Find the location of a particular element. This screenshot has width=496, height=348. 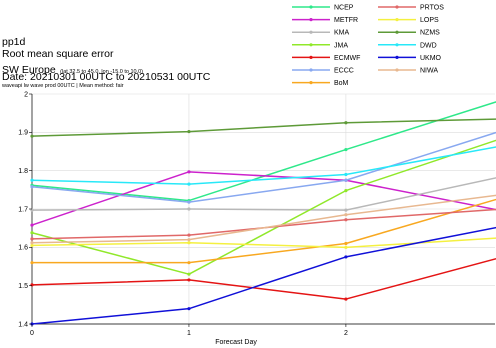

legend-item-bom: BoM is located at coordinates (320, 83).